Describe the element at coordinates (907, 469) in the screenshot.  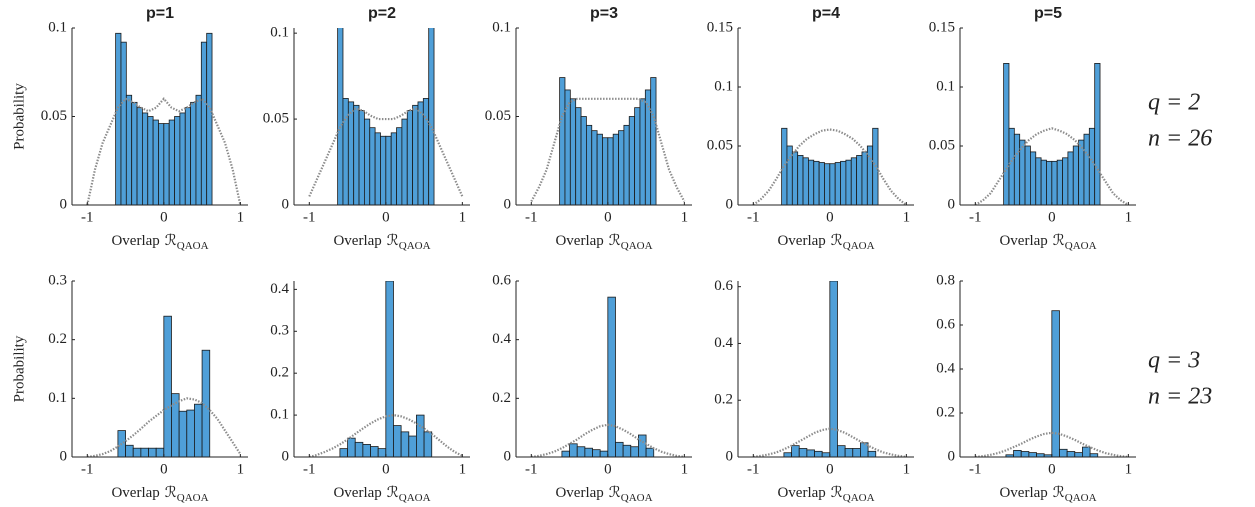
I see `x-tick-label: 1` at that location.